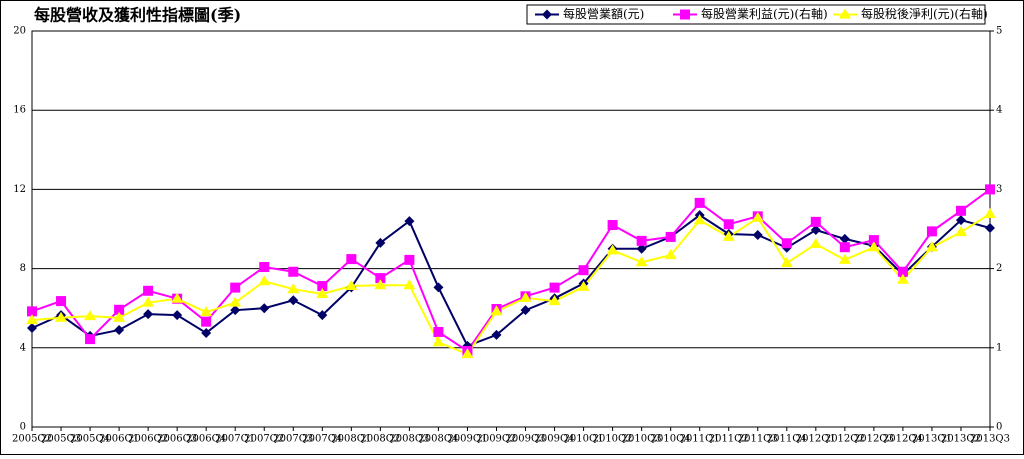 This screenshot has width=1024, height=459. What do you see at coordinates (932, 439) in the screenshot?
I see `x-tick-label: 2013Q1` at bounding box center [932, 439].